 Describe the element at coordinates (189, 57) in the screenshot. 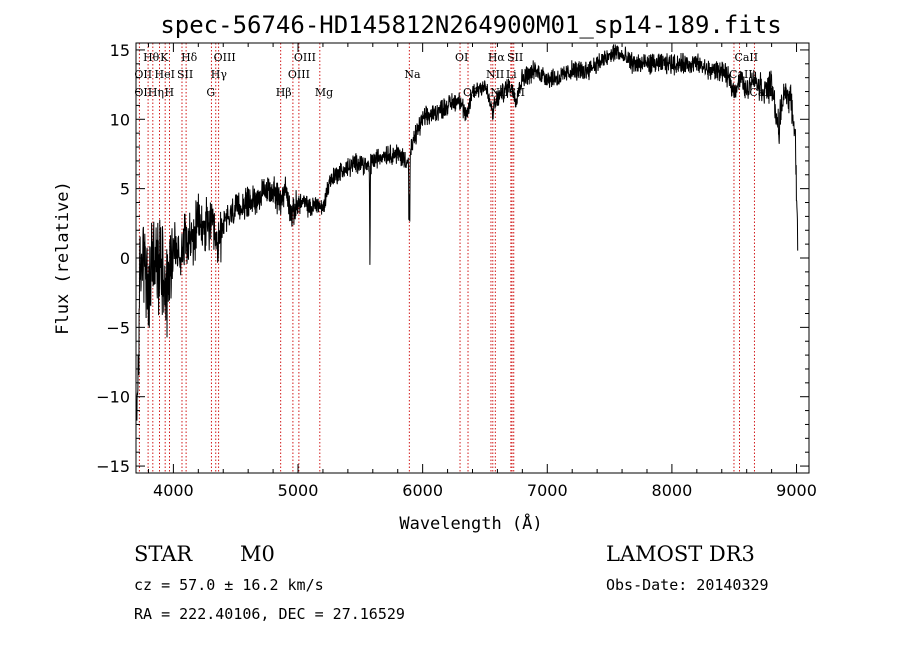

I see `spectral-line-label: Hδ` at that location.